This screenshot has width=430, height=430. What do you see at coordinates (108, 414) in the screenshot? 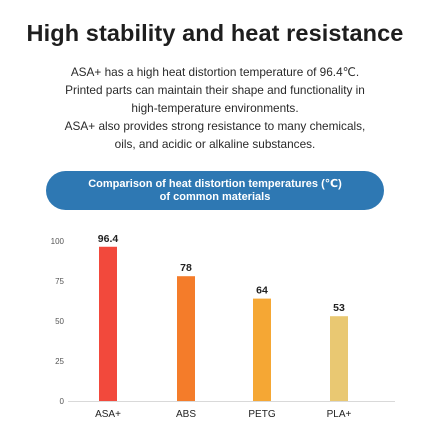
I see `x-tick-label: ASA+` at bounding box center [108, 414].